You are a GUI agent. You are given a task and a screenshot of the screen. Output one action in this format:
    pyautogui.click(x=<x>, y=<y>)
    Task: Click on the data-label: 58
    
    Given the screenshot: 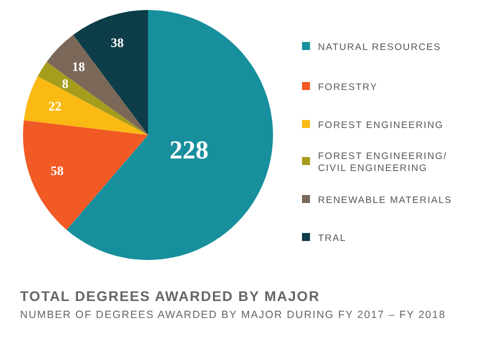 What is the action you would take?
    pyautogui.click(x=57, y=170)
    